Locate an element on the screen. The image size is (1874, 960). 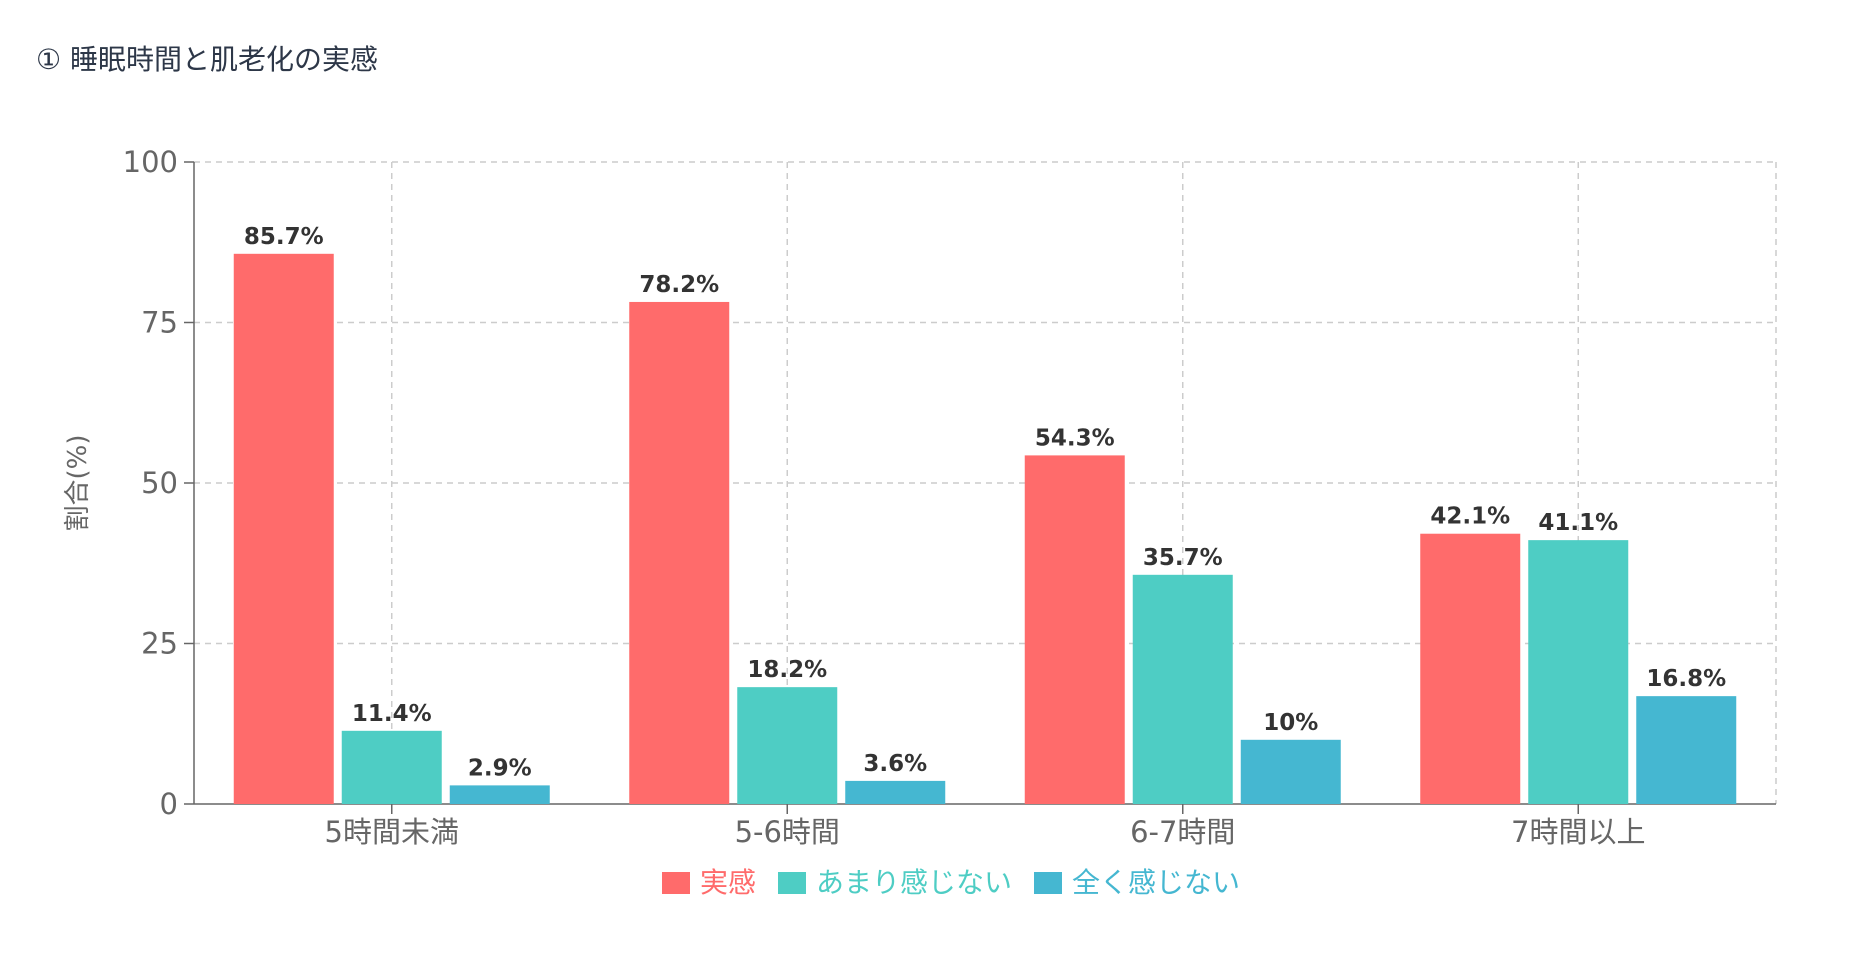
data-label: 54.3% is located at coordinates (1075, 438).